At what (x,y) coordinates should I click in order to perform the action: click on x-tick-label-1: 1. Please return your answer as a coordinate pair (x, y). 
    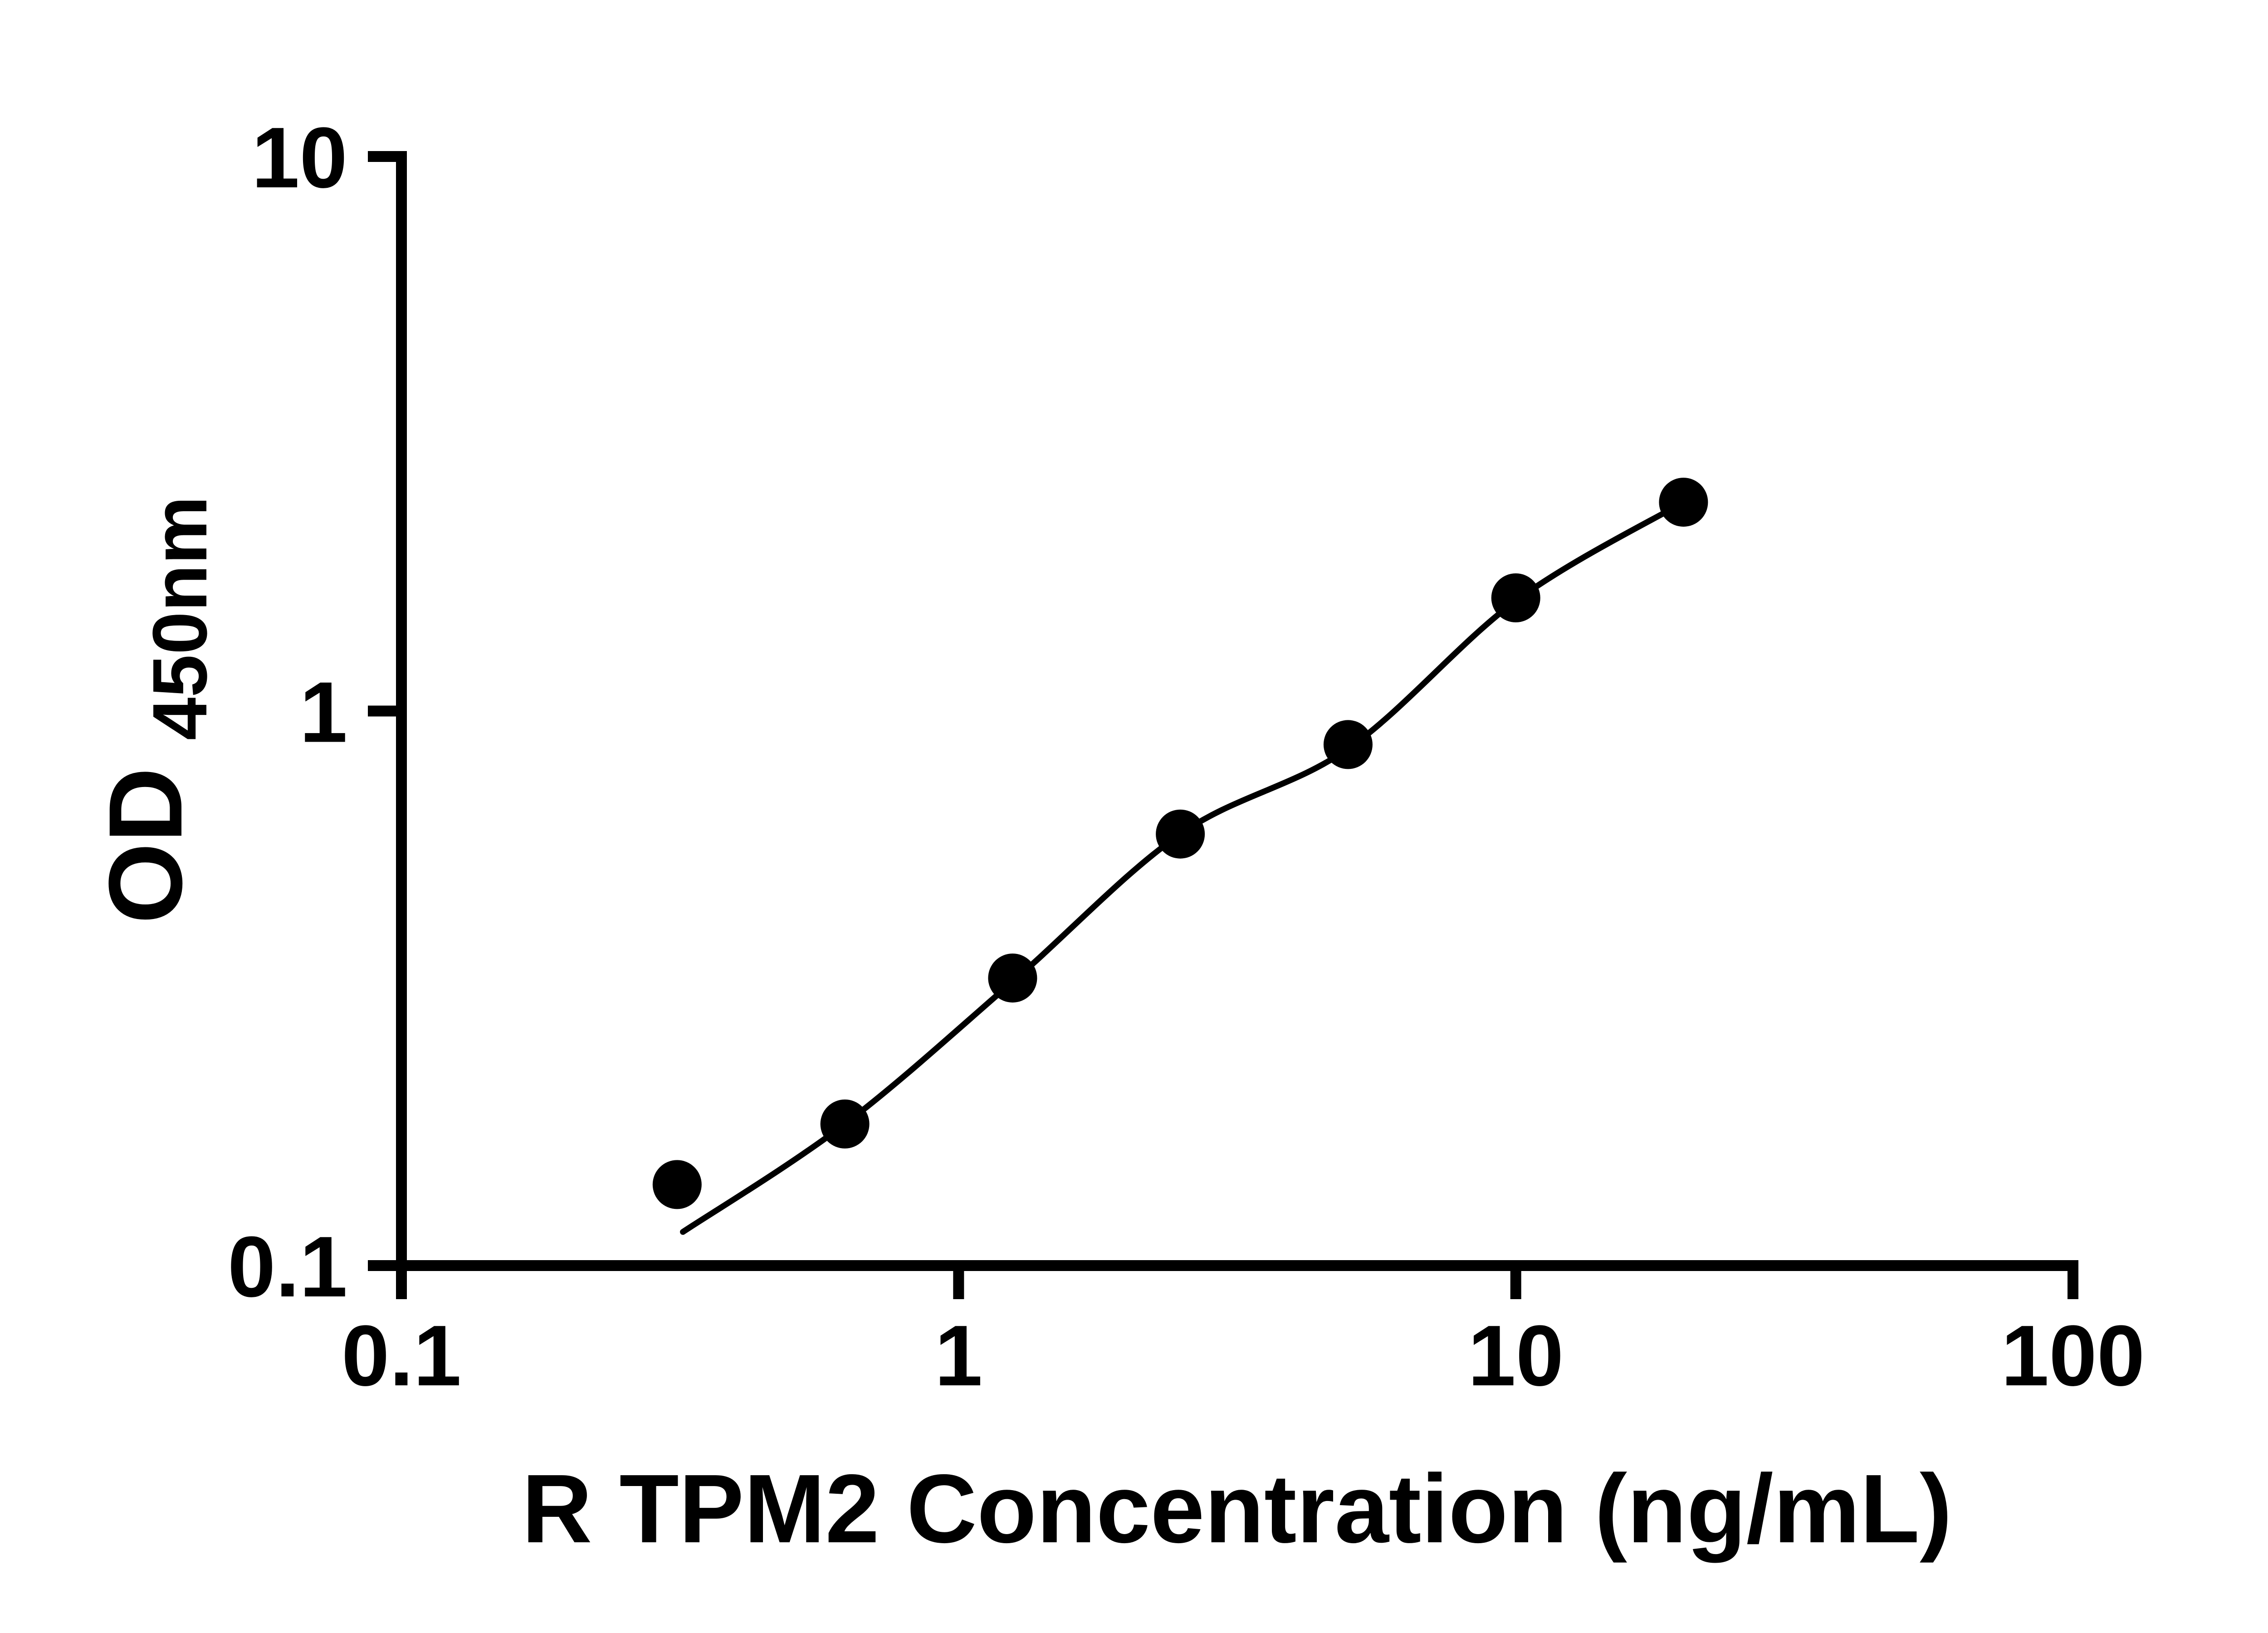
    Looking at the image, I should click on (958, 1356).